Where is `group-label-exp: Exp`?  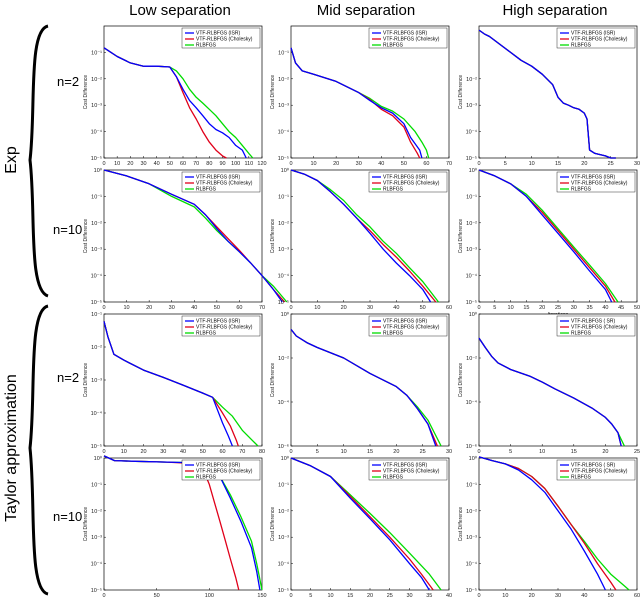
group-label-exp: Exp is located at coordinates (11, 160).